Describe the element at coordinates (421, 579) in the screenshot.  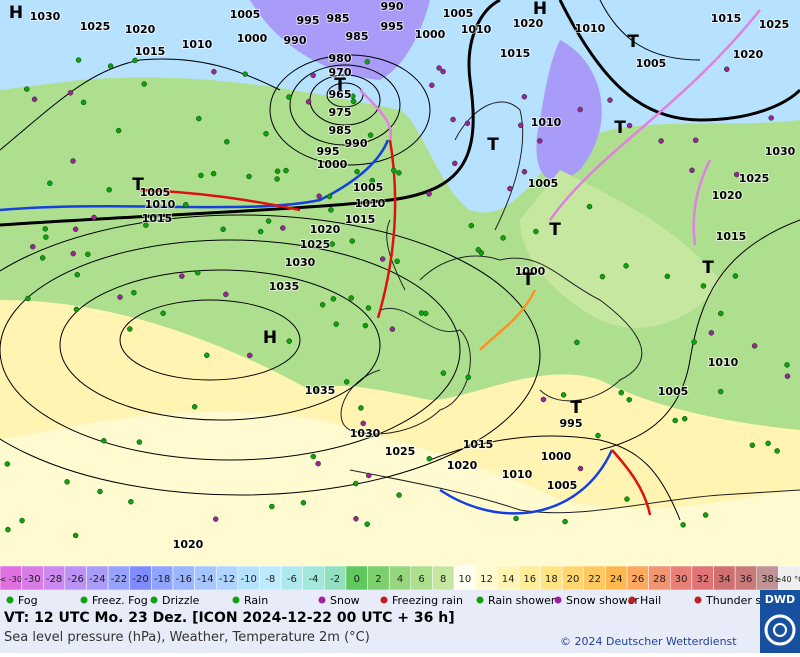
I see `scale-label: 6` at that location.